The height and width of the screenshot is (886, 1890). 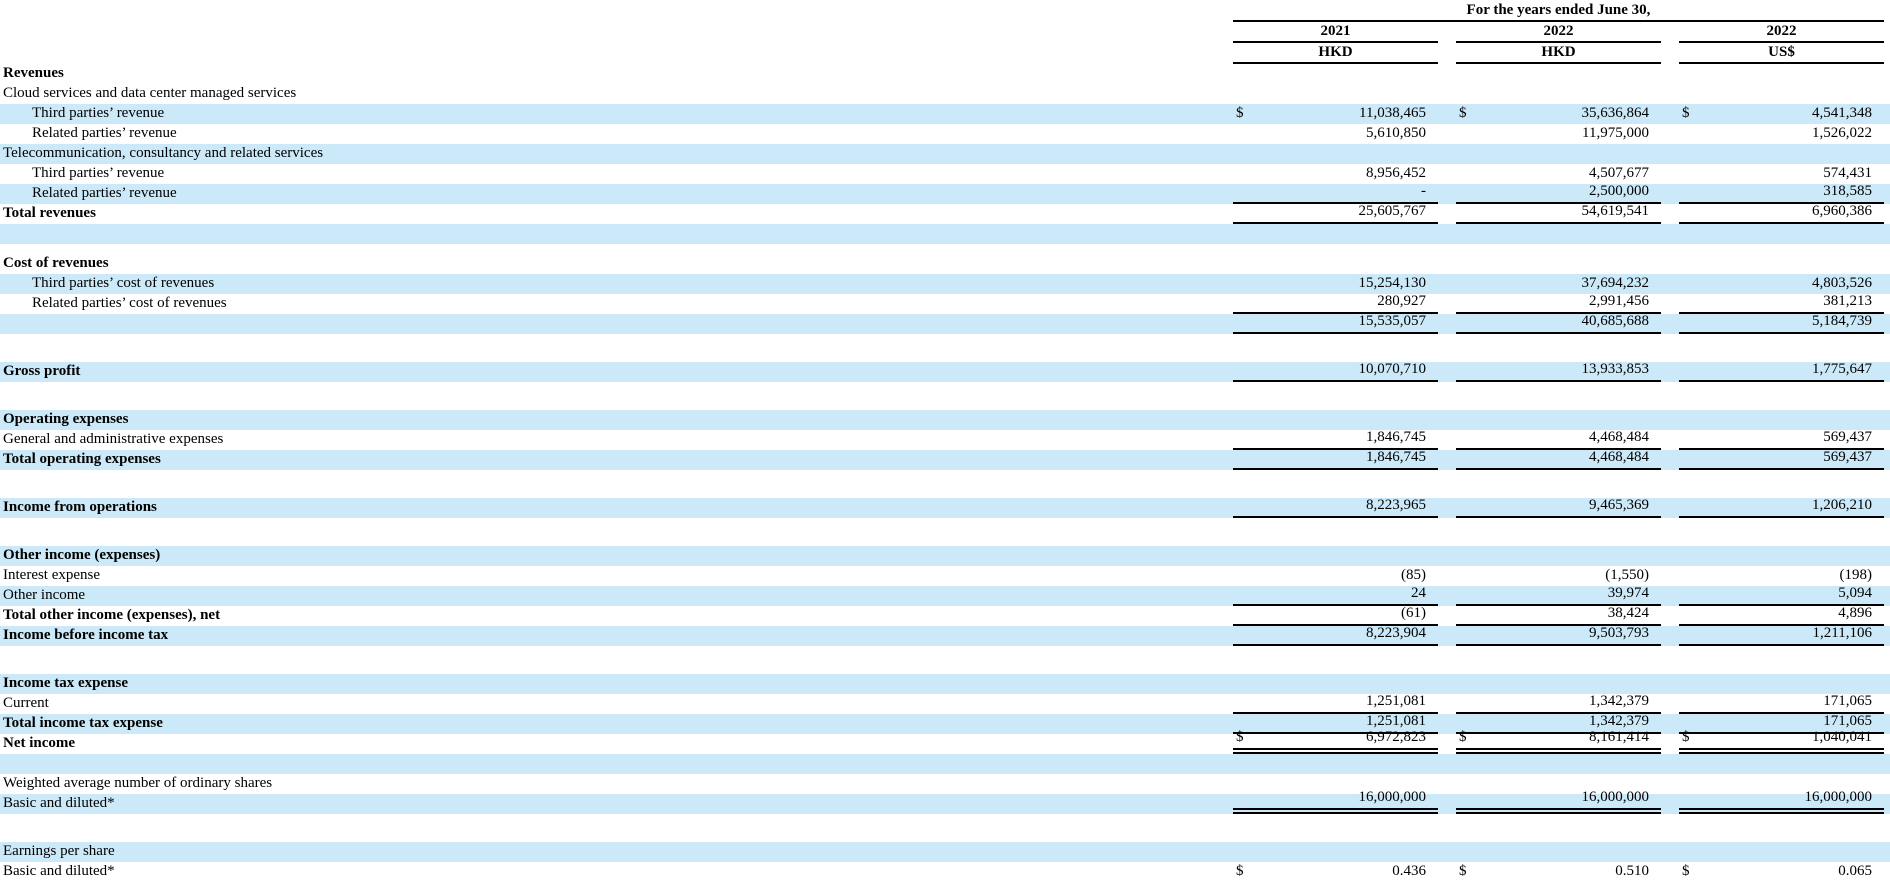 I want to click on value-cell: 1,526,022, so click(x=1781, y=134).